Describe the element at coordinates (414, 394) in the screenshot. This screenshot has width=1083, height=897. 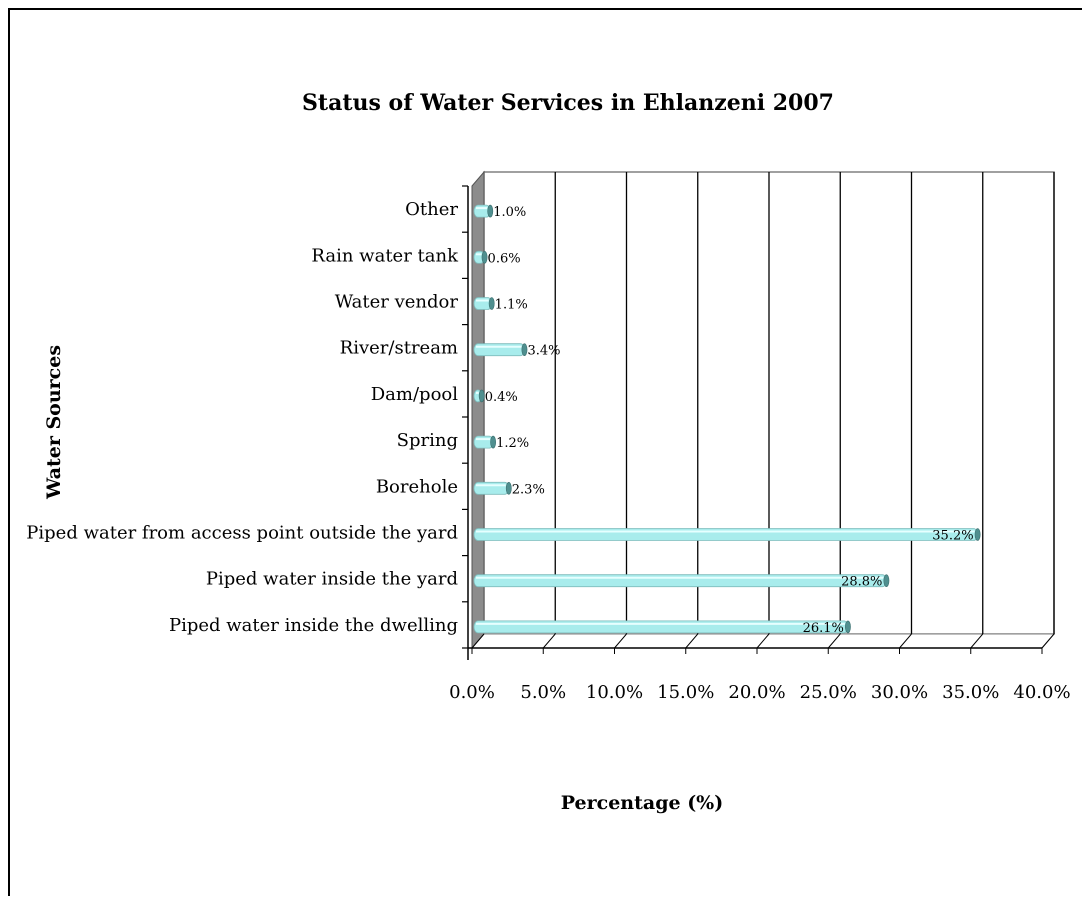
I see `category-label: Dam/pool` at that location.